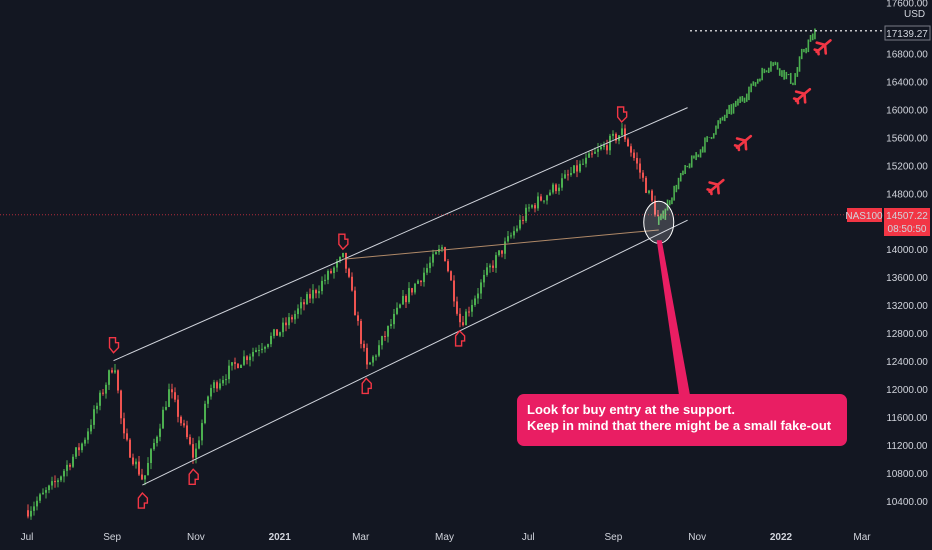  I want to click on airplane-shape, so click(802, 96).